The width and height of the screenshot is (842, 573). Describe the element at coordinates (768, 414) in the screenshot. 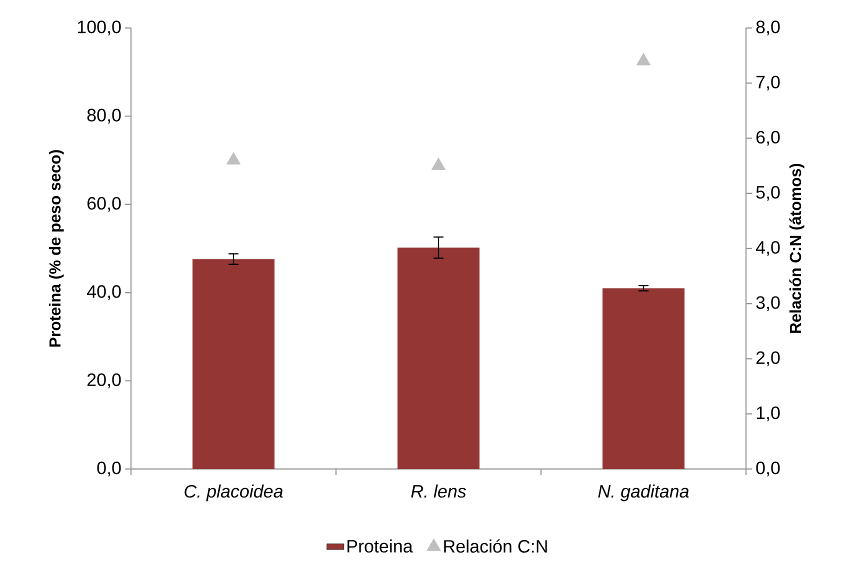

I see `y2-tick-label: 1,0` at that location.